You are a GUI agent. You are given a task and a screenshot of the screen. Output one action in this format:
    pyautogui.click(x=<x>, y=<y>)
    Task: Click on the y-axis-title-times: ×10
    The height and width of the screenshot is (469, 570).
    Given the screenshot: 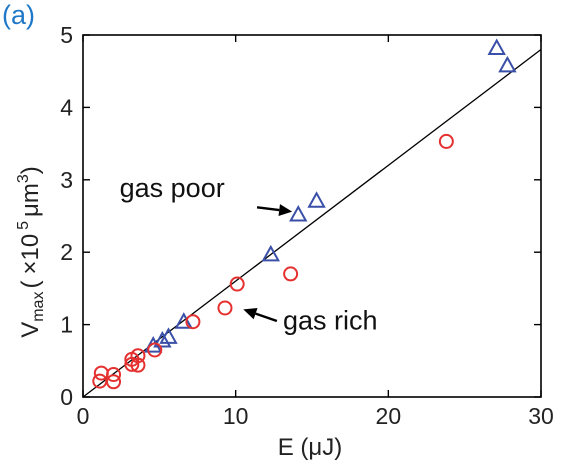 What is the action you would take?
    pyautogui.click(x=30, y=254)
    